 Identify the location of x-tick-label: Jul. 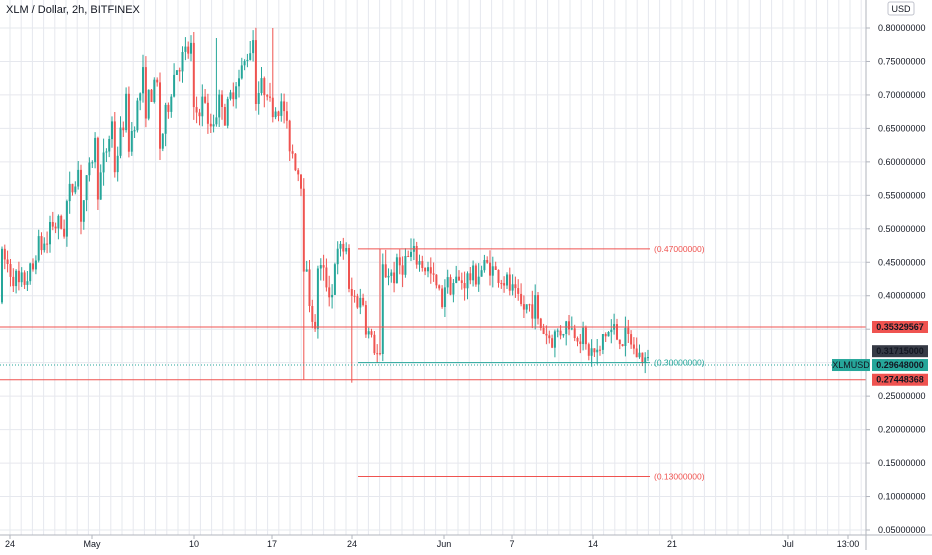
(788, 544).